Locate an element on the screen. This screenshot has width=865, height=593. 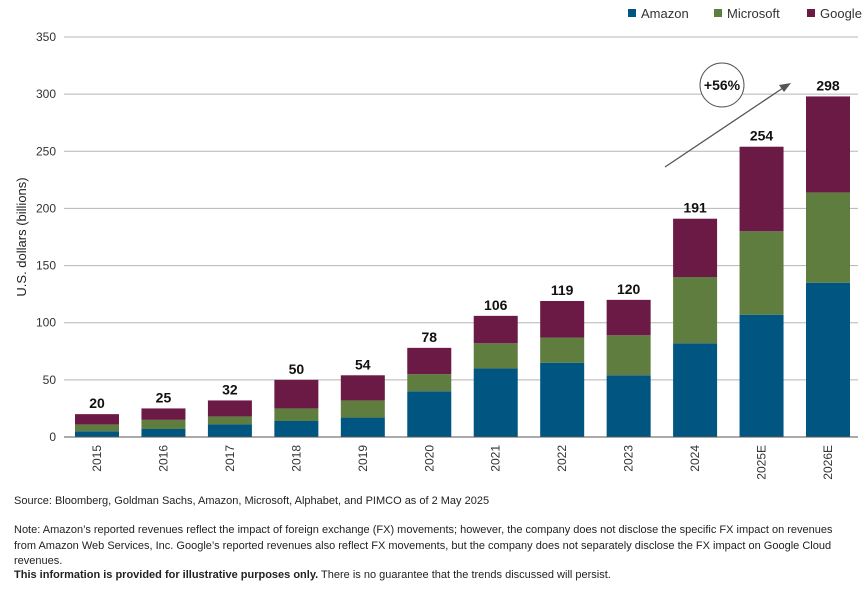
bar-amazon-2019 is located at coordinates (362, 427).